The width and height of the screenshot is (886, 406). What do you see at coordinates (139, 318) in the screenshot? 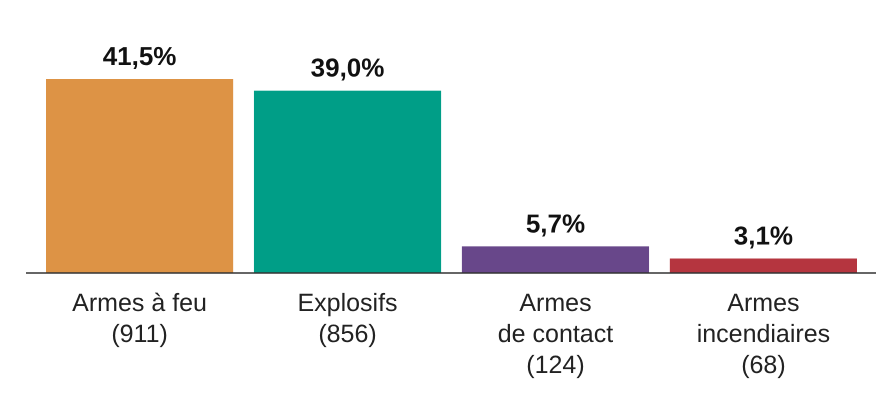
I see `x-tick-label: Armes à feu (911)` at bounding box center [139, 318].